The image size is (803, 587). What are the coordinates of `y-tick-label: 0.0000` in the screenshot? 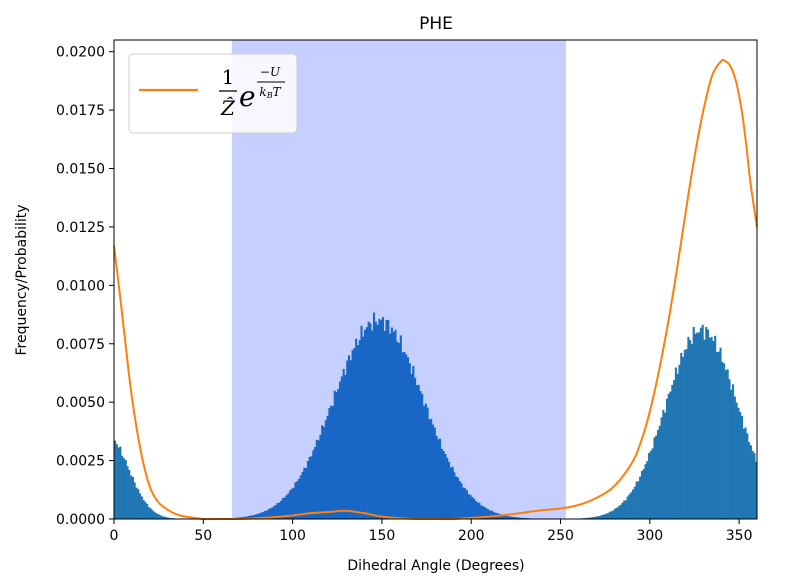 It's located at (80, 520).